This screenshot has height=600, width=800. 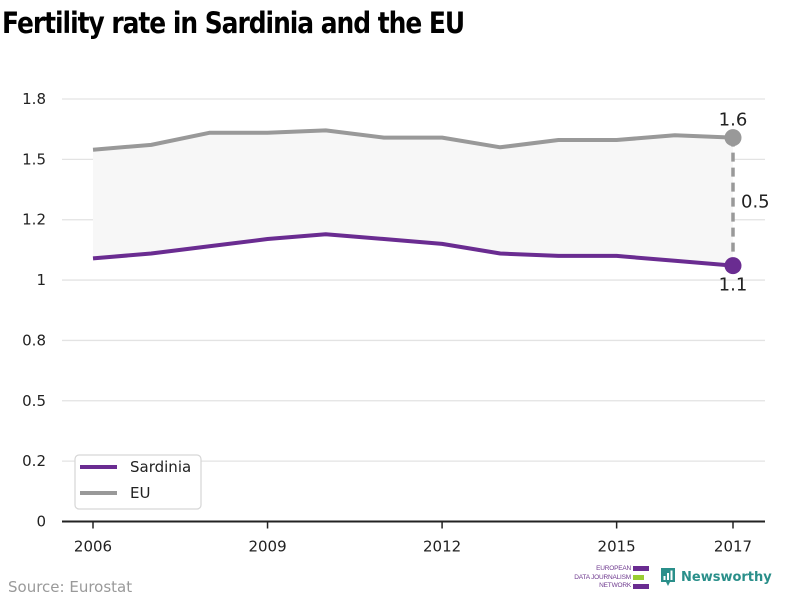 What do you see at coordinates (34, 99) in the screenshot?
I see `y-tick-label: 1.8` at bounding box center [34, 99].